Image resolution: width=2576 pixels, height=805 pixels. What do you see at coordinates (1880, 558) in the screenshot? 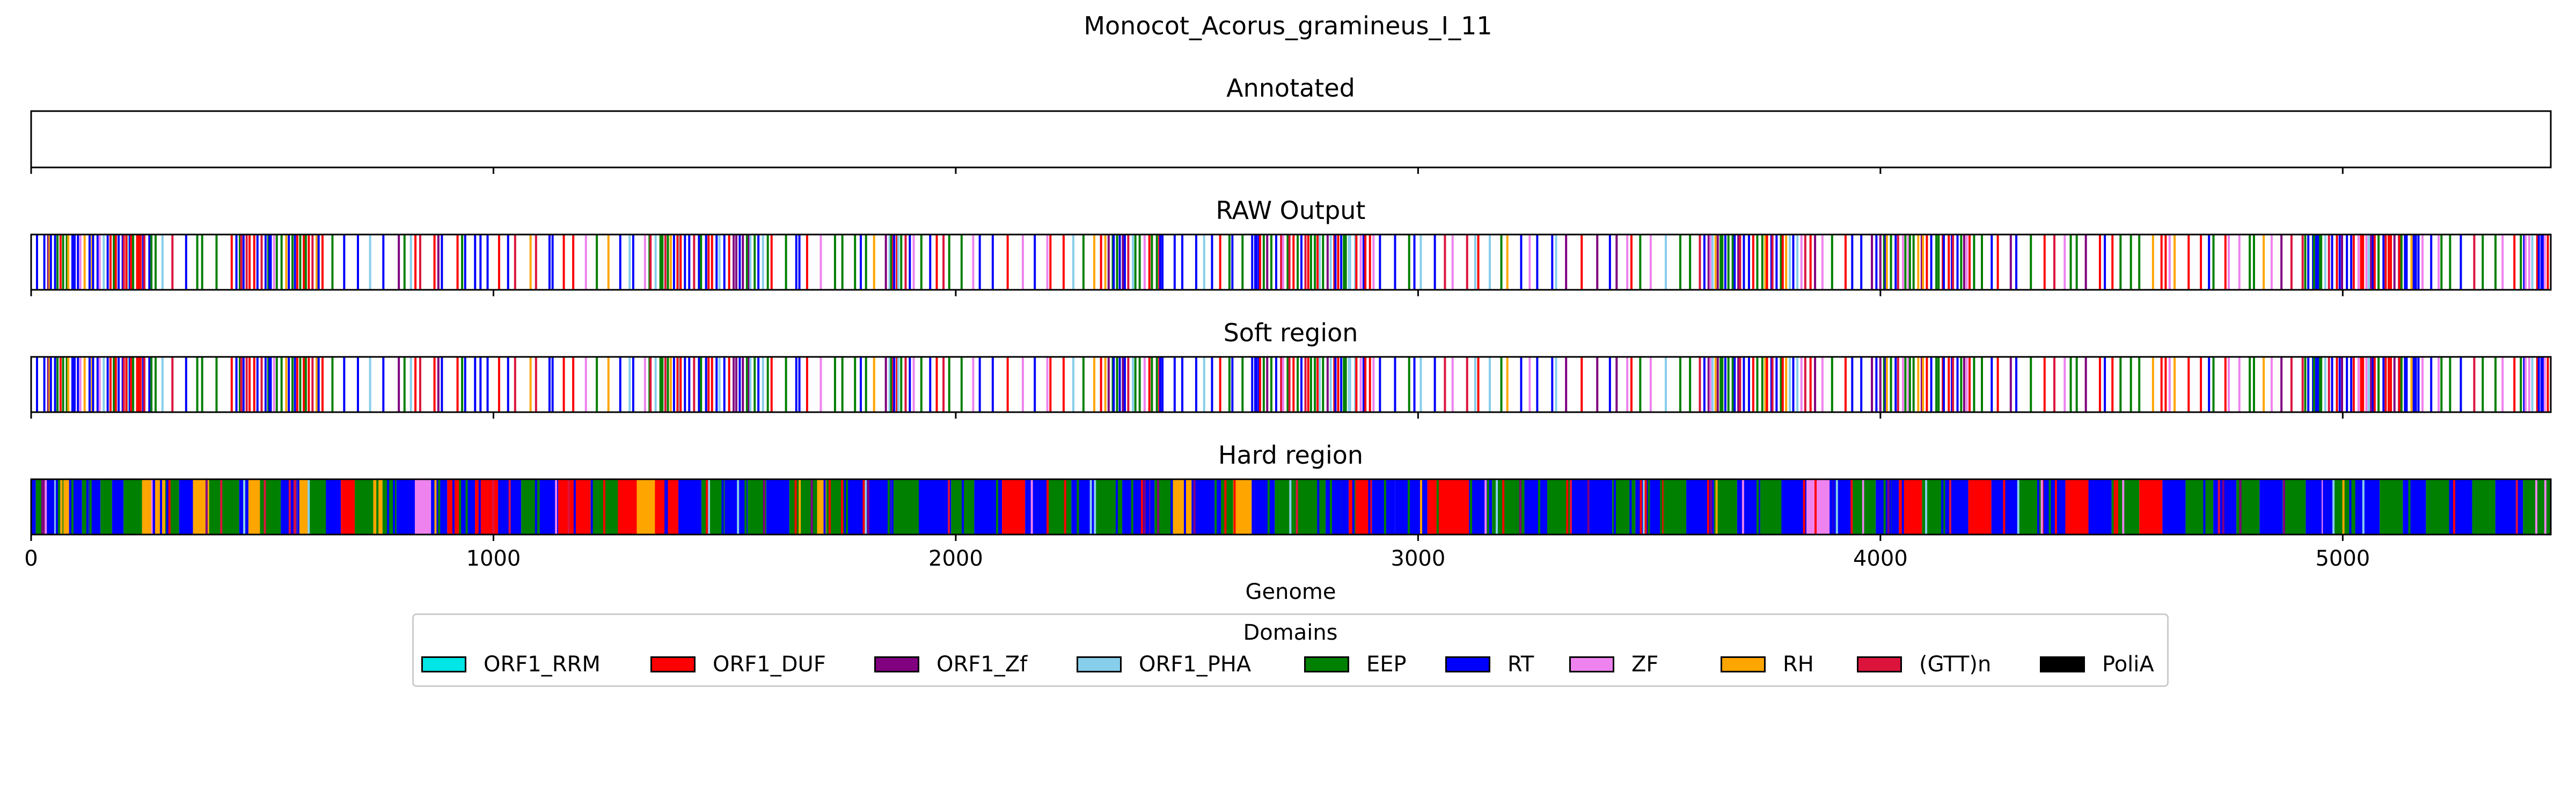
I see `x-tick-label: 4000` at bounding box center [1880, 558].